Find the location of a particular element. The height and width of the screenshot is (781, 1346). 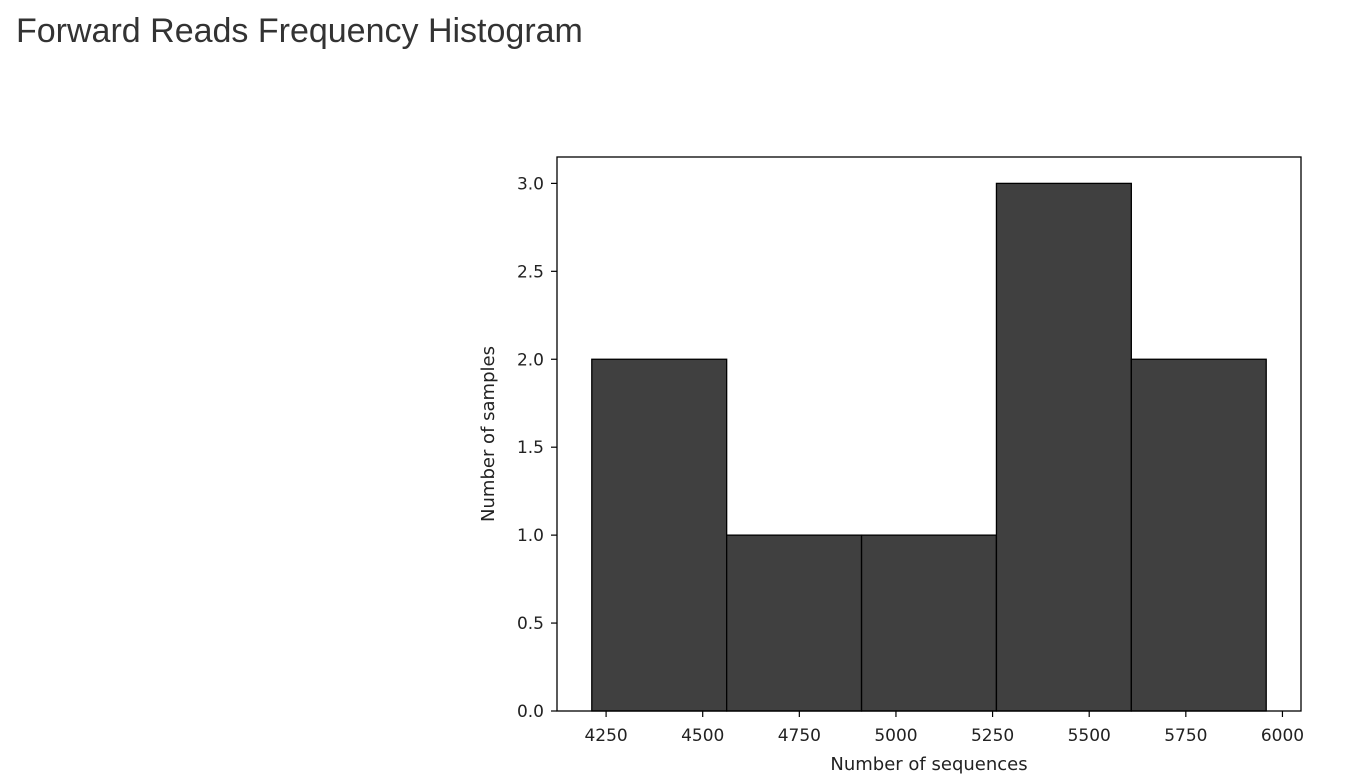

y-axis-ticks: 0.0 0.5 1.0 1.5 2.0 2.5 3.0 is located at coordinates (537, 448).